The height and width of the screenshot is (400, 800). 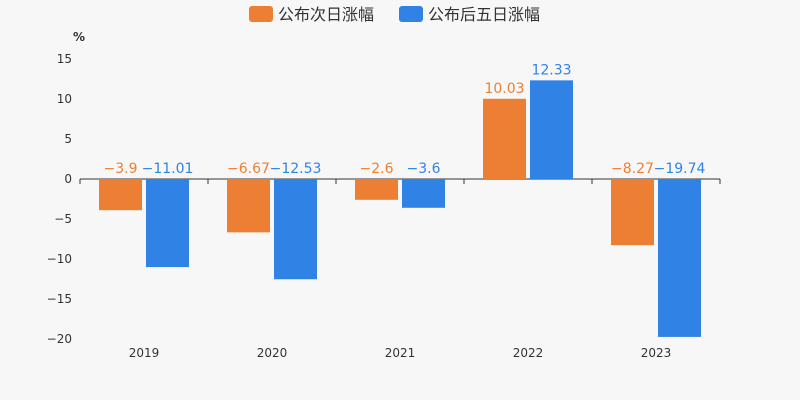 I want to click on x-tick-label: 2021, so click(x=400, y=353).